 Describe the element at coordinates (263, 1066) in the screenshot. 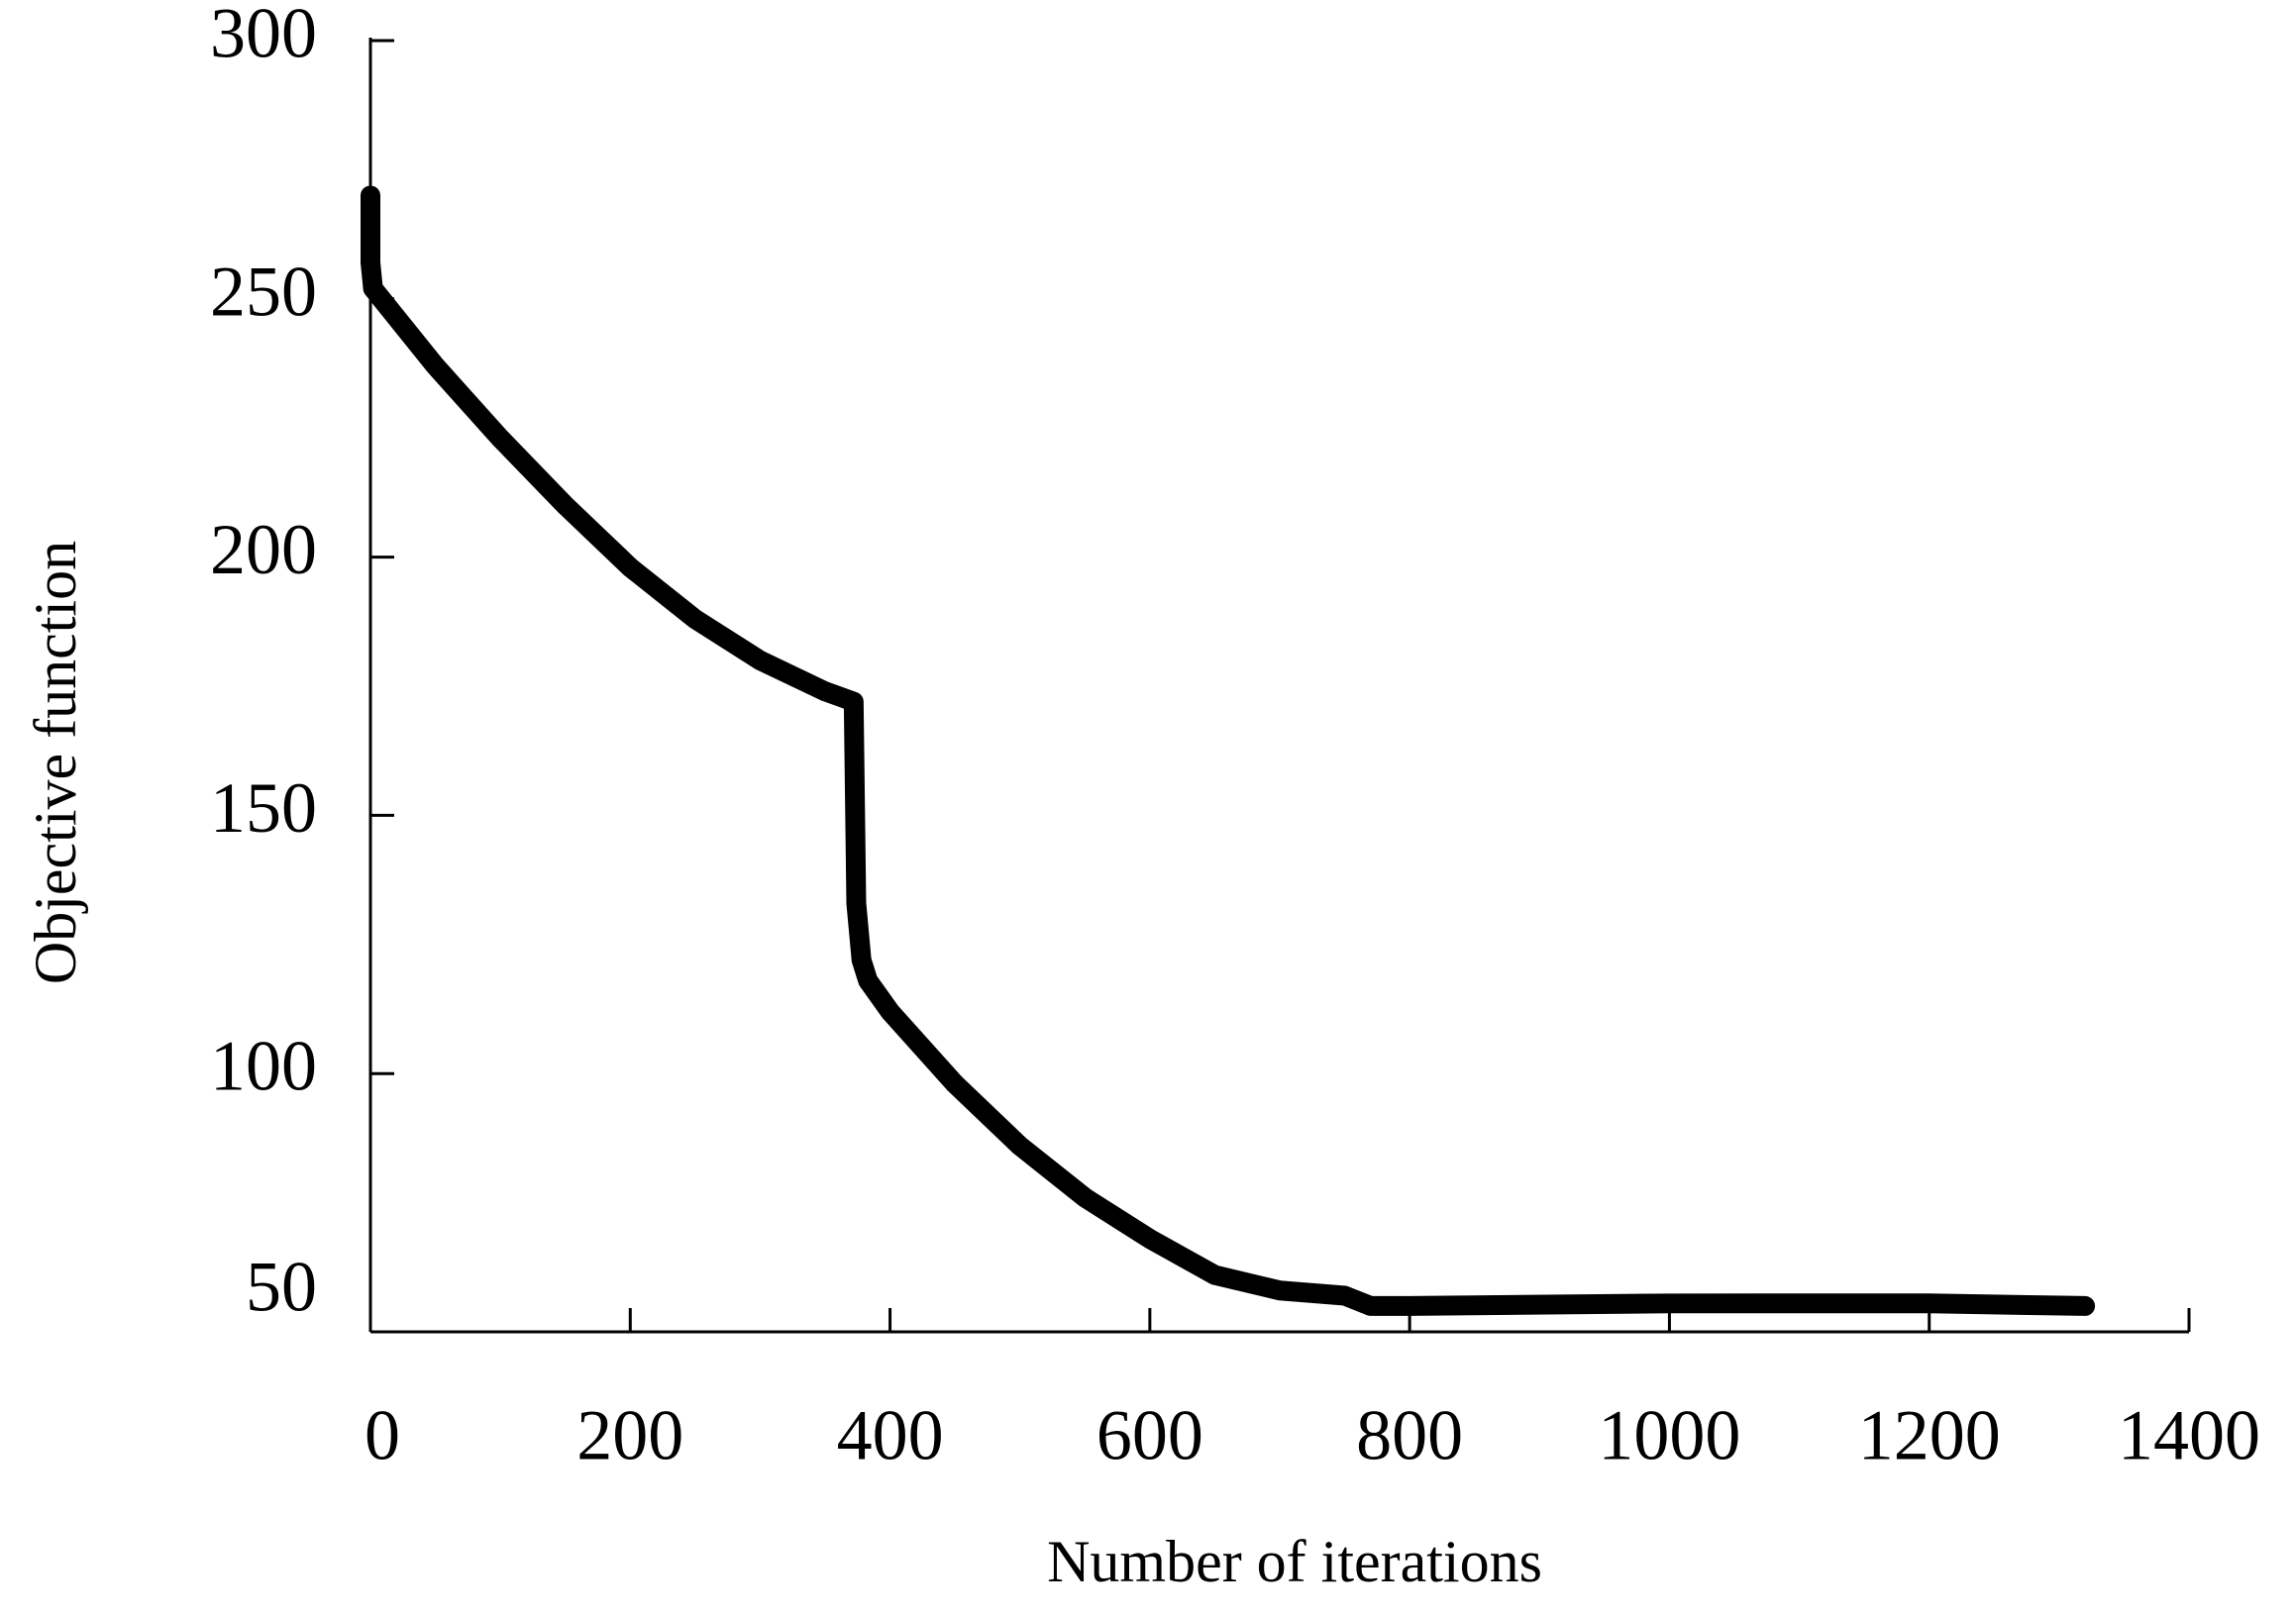

I see `y-tick-label: 100` at that location.